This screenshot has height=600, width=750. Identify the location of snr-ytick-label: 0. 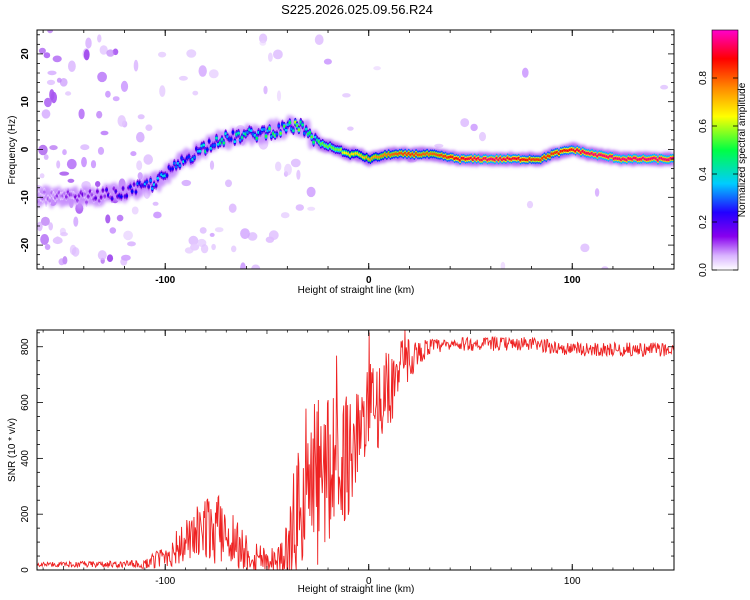
(25, 570).